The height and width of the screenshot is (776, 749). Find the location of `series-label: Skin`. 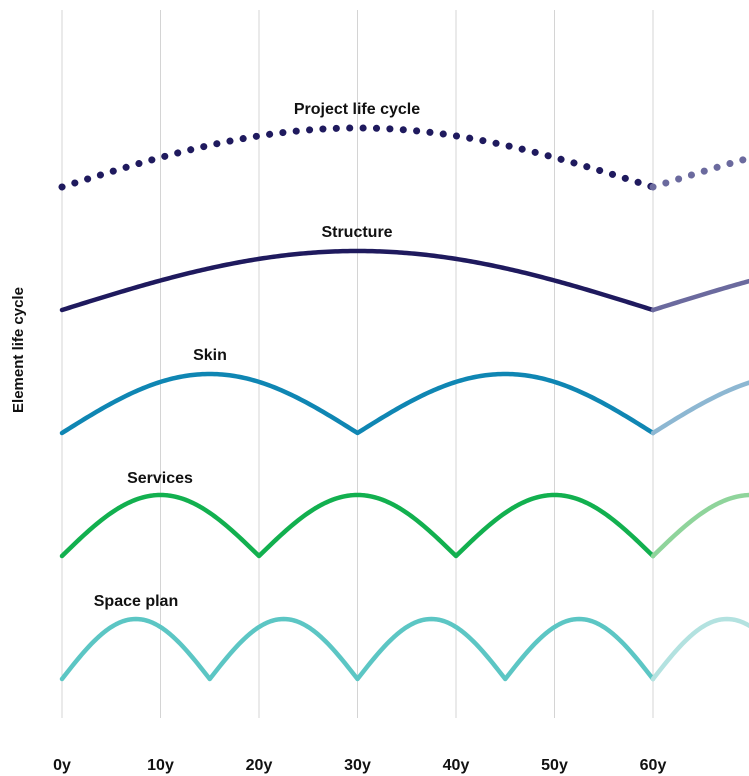

series-label: Skin is located at coordinates (210, 355).